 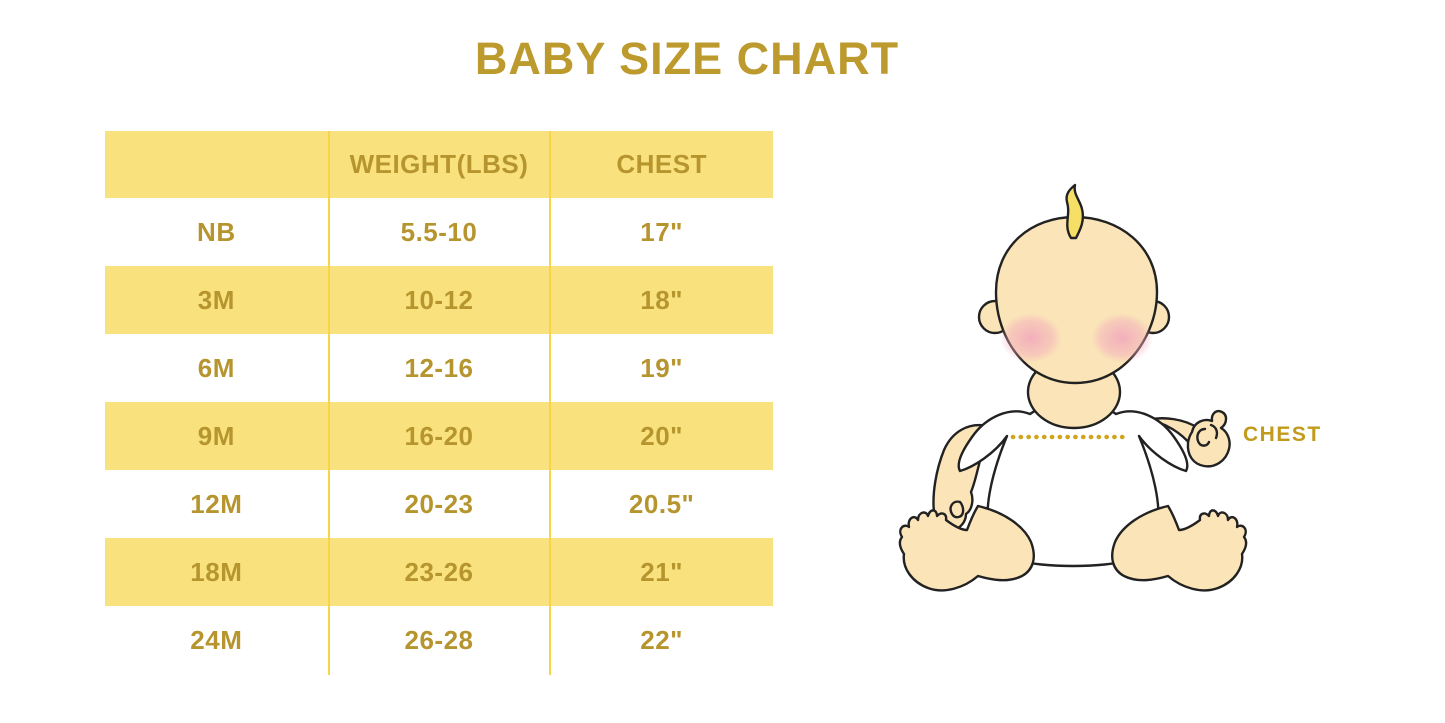 What do you see at coordinates (1207, 435) in the screenshot?
I see `baby-right-fist-fingers` at bounding box center [1207, 435].